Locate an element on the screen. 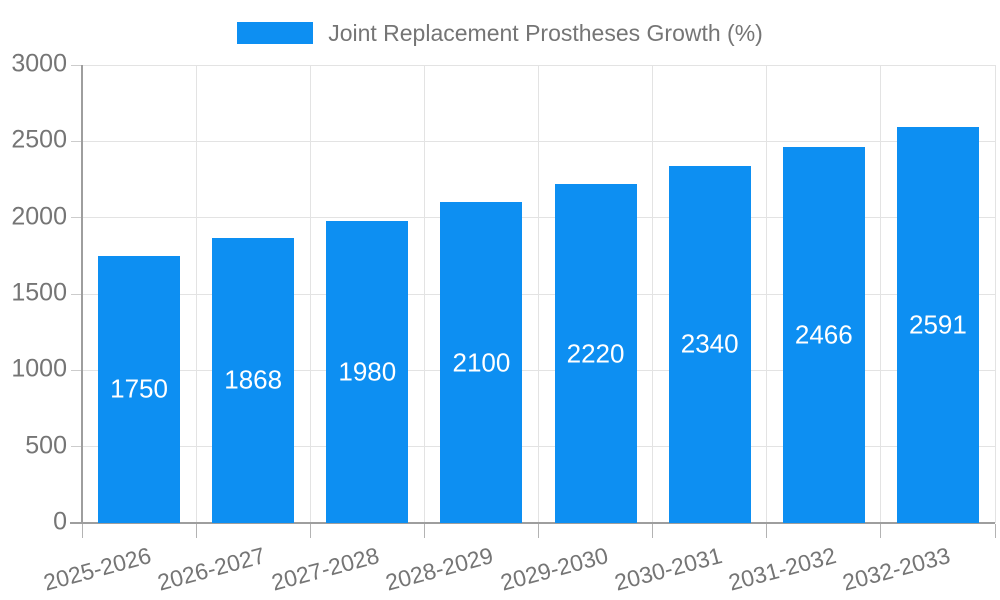 The height and width of the screenshot is (600, 1000). bar-value-label: 2591 is located at coordinates (938, 324).